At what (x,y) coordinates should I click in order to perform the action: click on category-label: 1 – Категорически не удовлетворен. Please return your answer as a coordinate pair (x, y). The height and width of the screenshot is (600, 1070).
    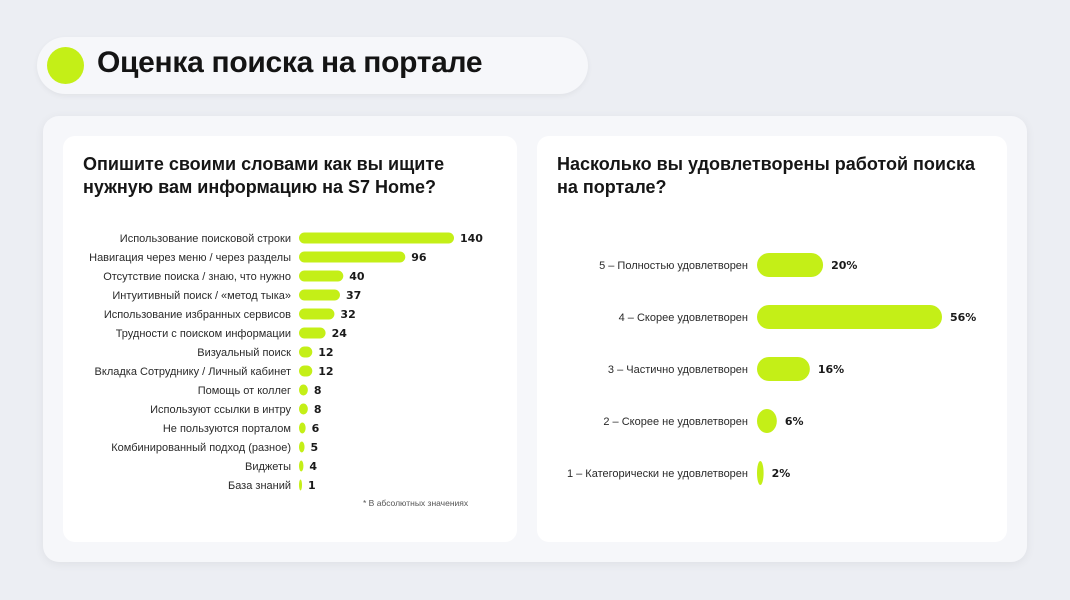
    Looking at the image, I should click on (657, 474).